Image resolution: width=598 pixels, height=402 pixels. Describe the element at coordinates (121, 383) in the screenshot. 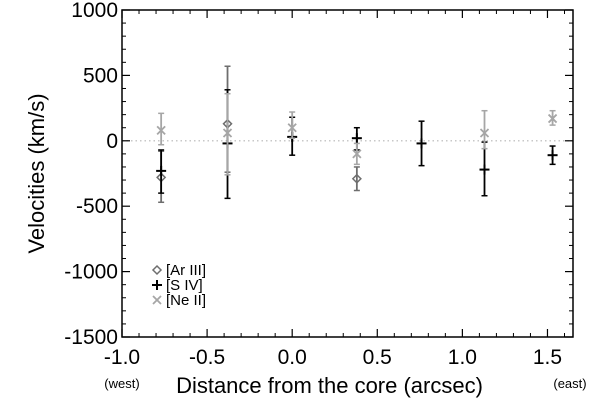

I see `west-label: (west)` at that location.